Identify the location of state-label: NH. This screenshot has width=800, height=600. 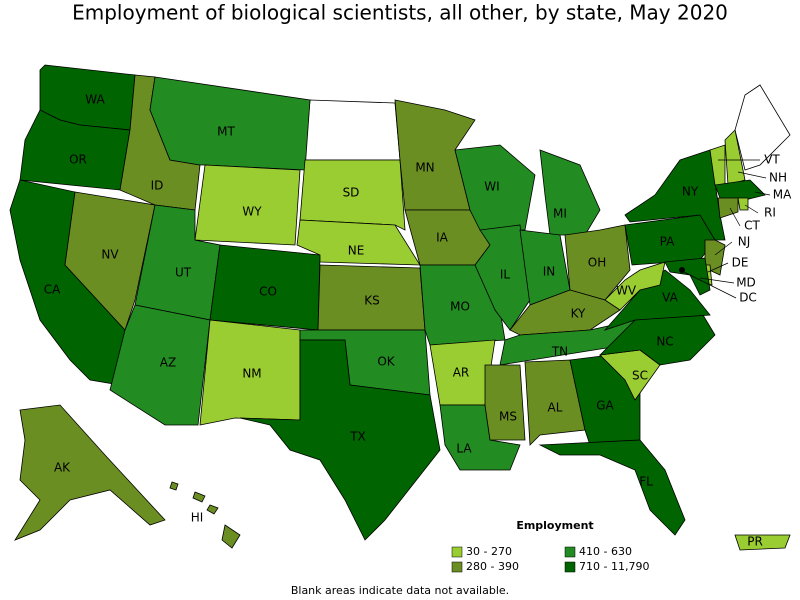
(778, 178).